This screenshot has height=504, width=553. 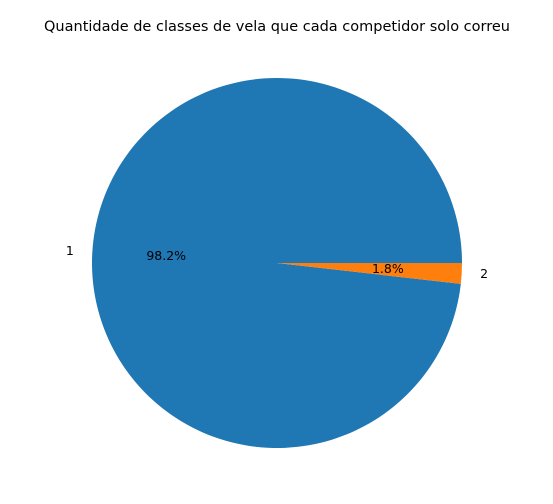 What do you see at coordinates (388, 268) in the screenshot?
I see `slice-percent-2: 1.8%` at bounding box center [388, 268].